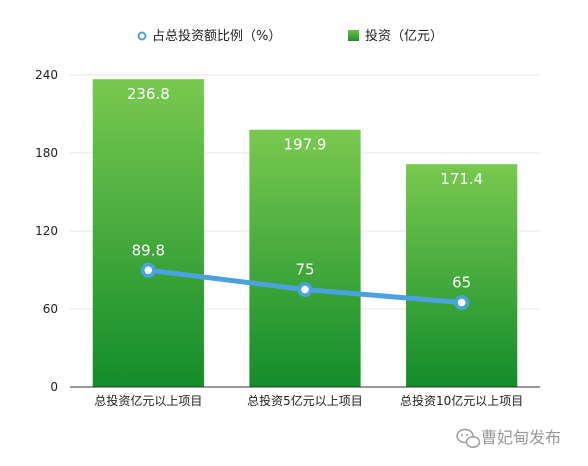 Image resolution: width=588 pixels, height=466 pixels. Describe the element at coordinates (404, 36) in the screenshot. I see `legend-bar-label: 投资（亿元）` at that location.